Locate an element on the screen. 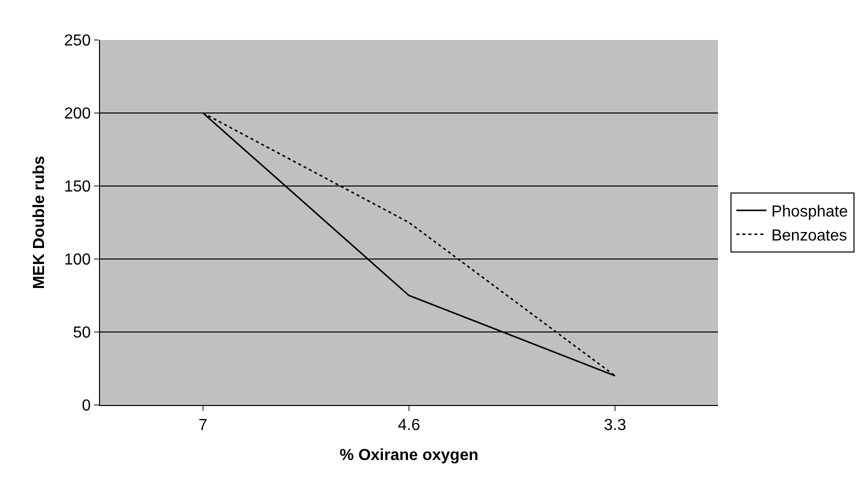  x-tick-label: 3.3 is located at coordinates (615, 425).